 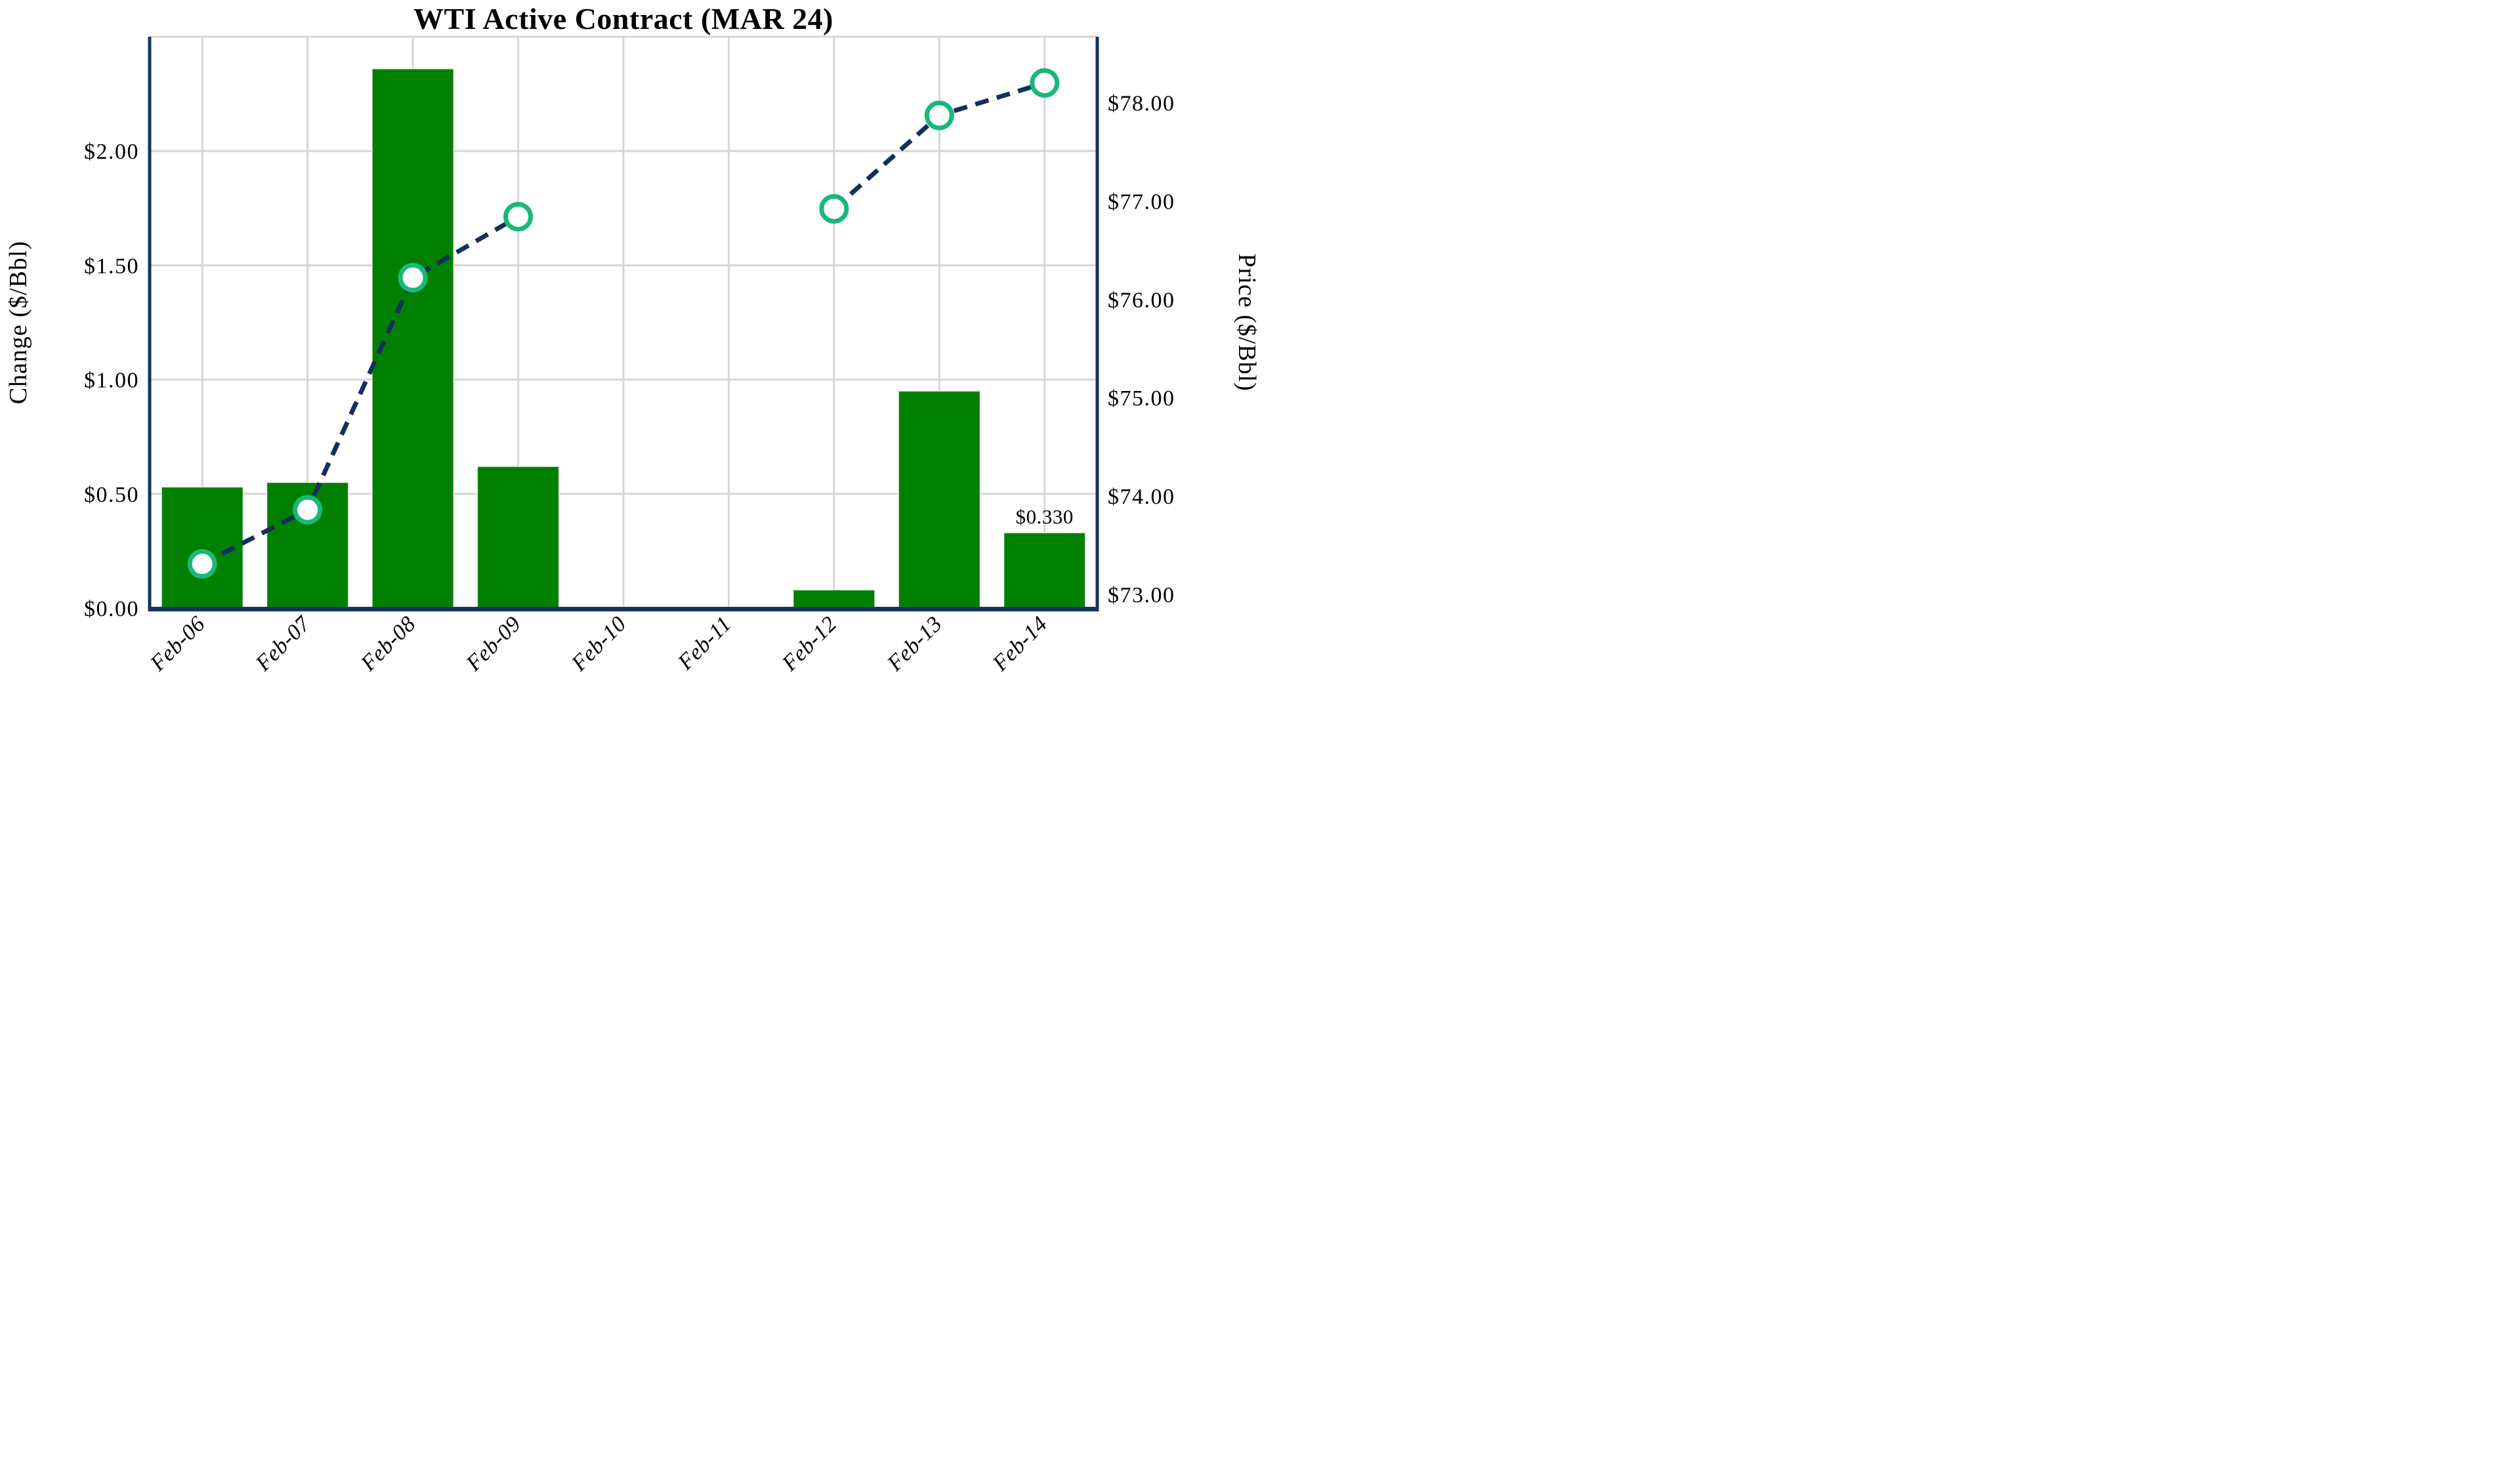 What do you see at coordinates (1246, 322) in the screenshot?
I see `right-axis-title: Price ($/Bbl)` at bounding box center [1246, 322].